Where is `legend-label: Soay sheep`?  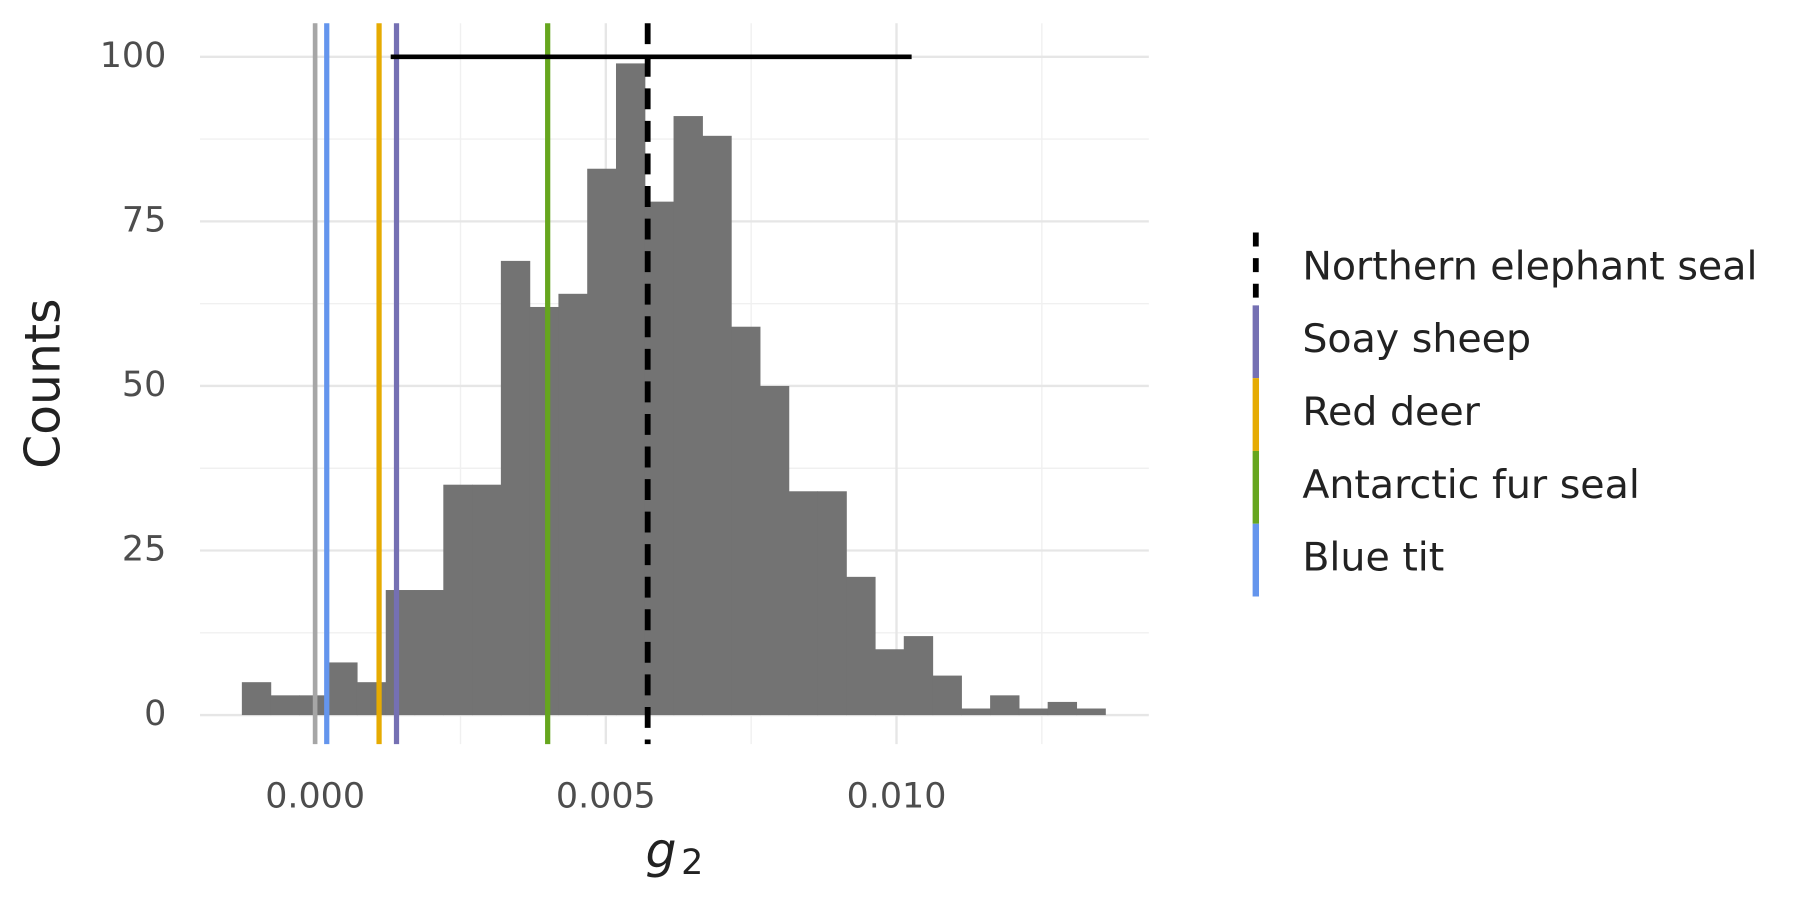
legend-label: Soay sheep is located at coordinates (1416, 339).